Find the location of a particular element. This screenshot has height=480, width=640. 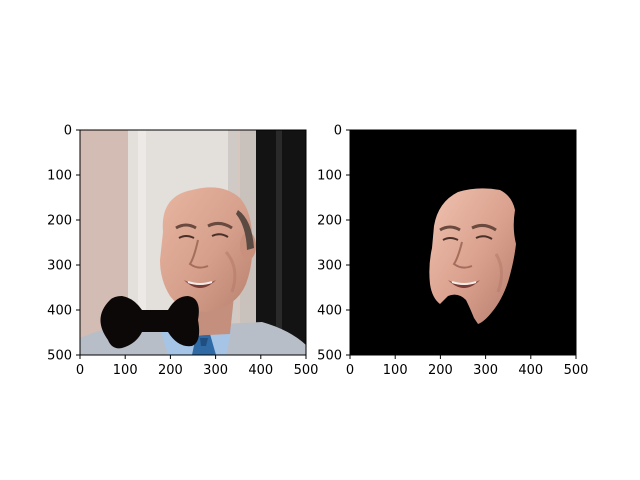

left-x-ticks: 0 100 200 300 400 500 is located at coordinates (197, 366).